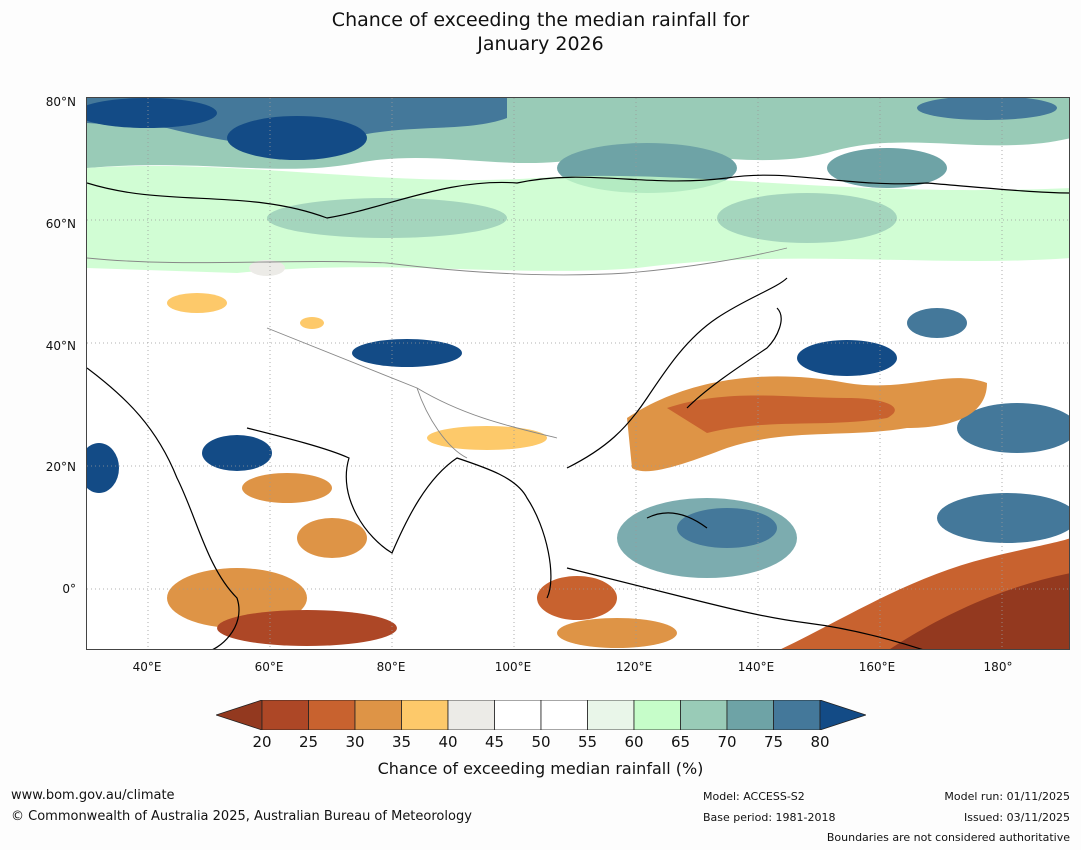 The width and height of the screenshot is (1081, 850). I want to click on colorbar-tick-label: 65, so click(680, 742).